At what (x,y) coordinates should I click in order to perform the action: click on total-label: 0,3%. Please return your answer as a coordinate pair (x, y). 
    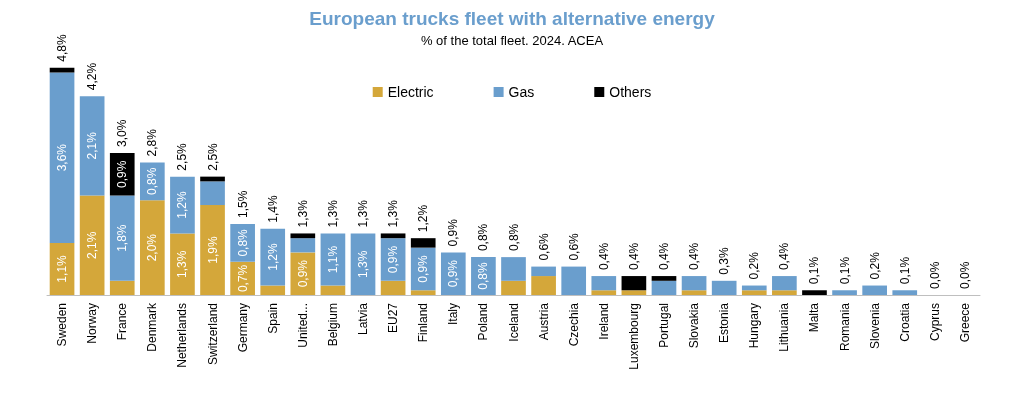
    Looking at the image, I should click on (724, 261).